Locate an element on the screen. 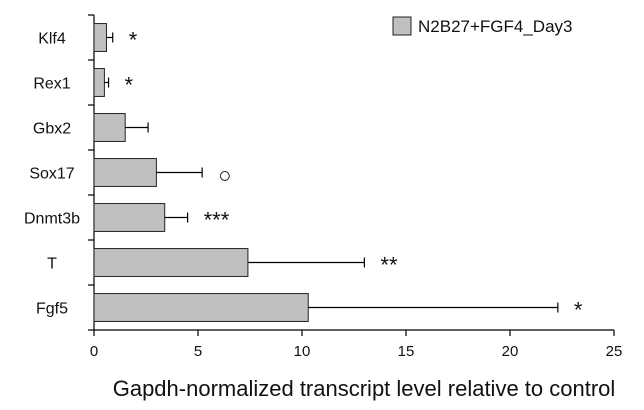 This screenshot has width=644, height=410. legend-label: N2B27+FGF4_Day3 is located at coordinates (495, 26).